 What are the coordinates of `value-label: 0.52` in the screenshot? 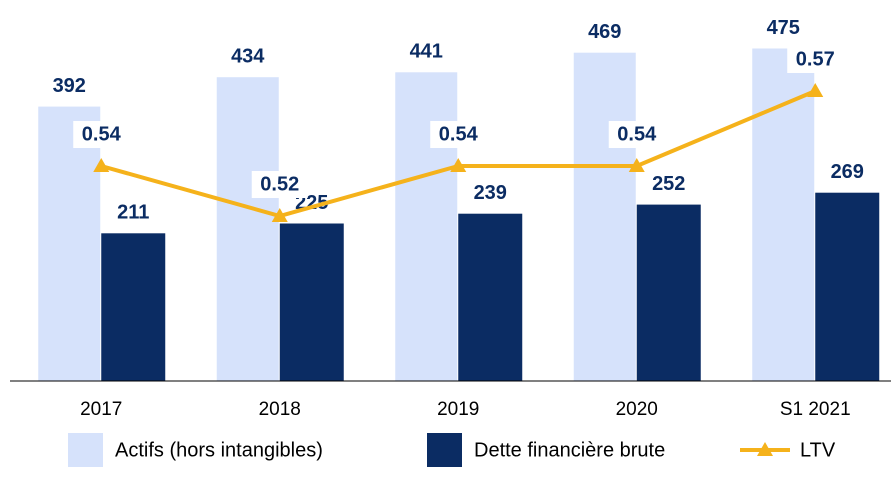 It's located at (279, 184).